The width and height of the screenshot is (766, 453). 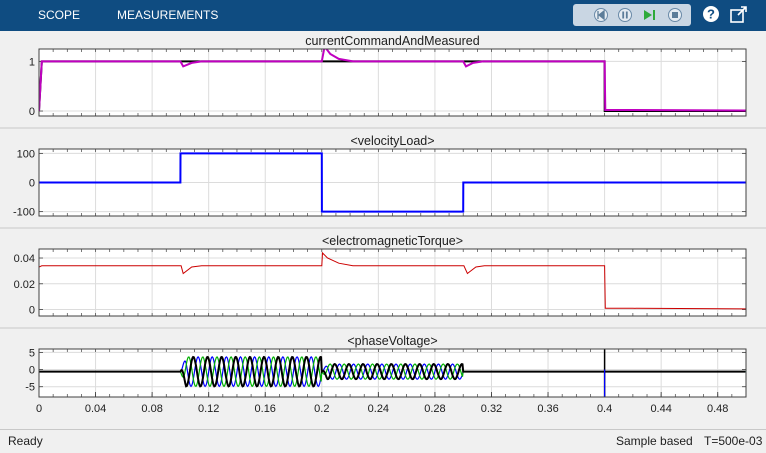 I want to click on help-icon: ?, so click(x=711, y=14).